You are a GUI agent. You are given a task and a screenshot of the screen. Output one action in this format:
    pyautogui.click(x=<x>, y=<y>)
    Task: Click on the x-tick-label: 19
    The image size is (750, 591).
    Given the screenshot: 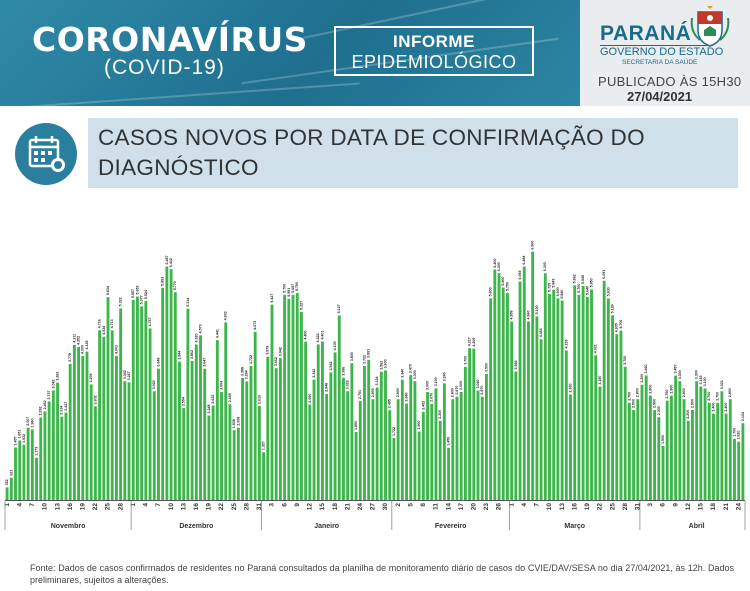 What is the action you would take?
    pyautogui.click(x=587, y=507)
    